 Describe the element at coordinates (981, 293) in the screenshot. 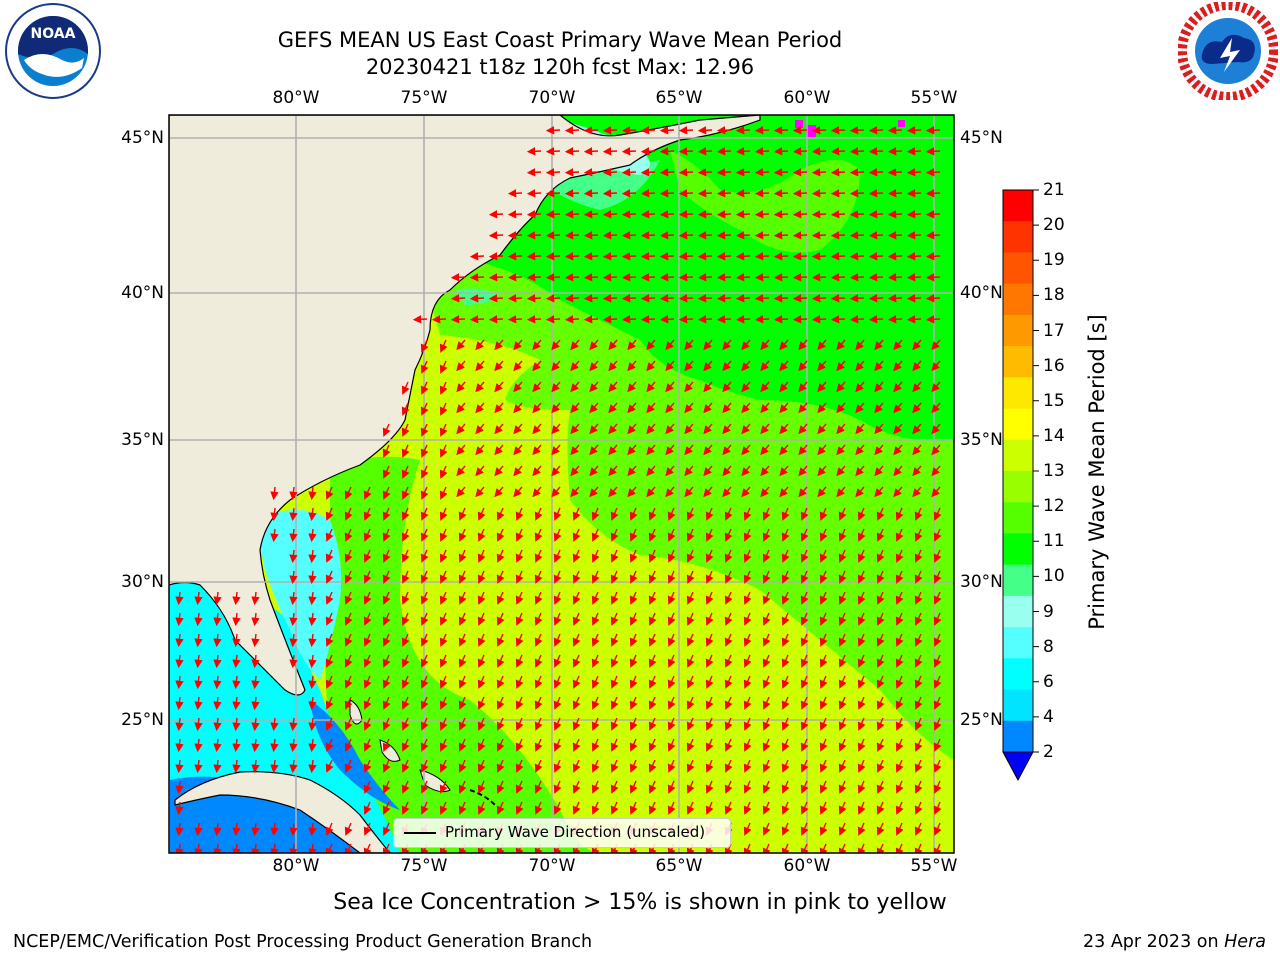

I see `lat-label-right: 40°N` at that location.